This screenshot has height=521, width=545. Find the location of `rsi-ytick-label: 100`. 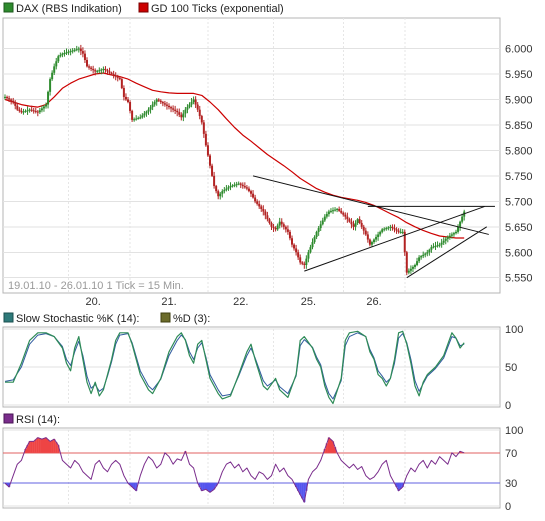

rsi-ytick-label: 100 is located at coordinates (514, 431).